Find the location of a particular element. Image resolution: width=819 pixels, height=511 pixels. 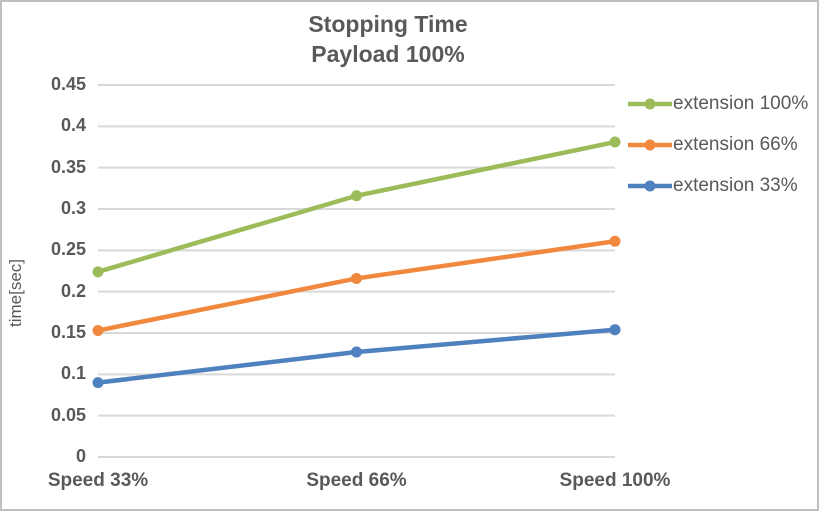

y-tick-label: 0.05 is located at coordinates (68, 414).